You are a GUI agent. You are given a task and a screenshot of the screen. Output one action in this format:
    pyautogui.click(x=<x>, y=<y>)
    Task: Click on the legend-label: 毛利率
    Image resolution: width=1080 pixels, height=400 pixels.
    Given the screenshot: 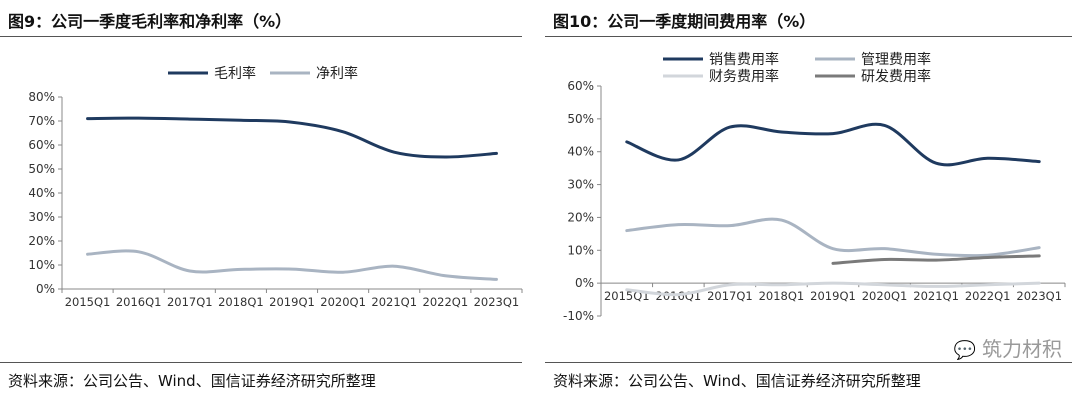 What is the action you would take?
    pyautogui.click(x=235, y=73)
    